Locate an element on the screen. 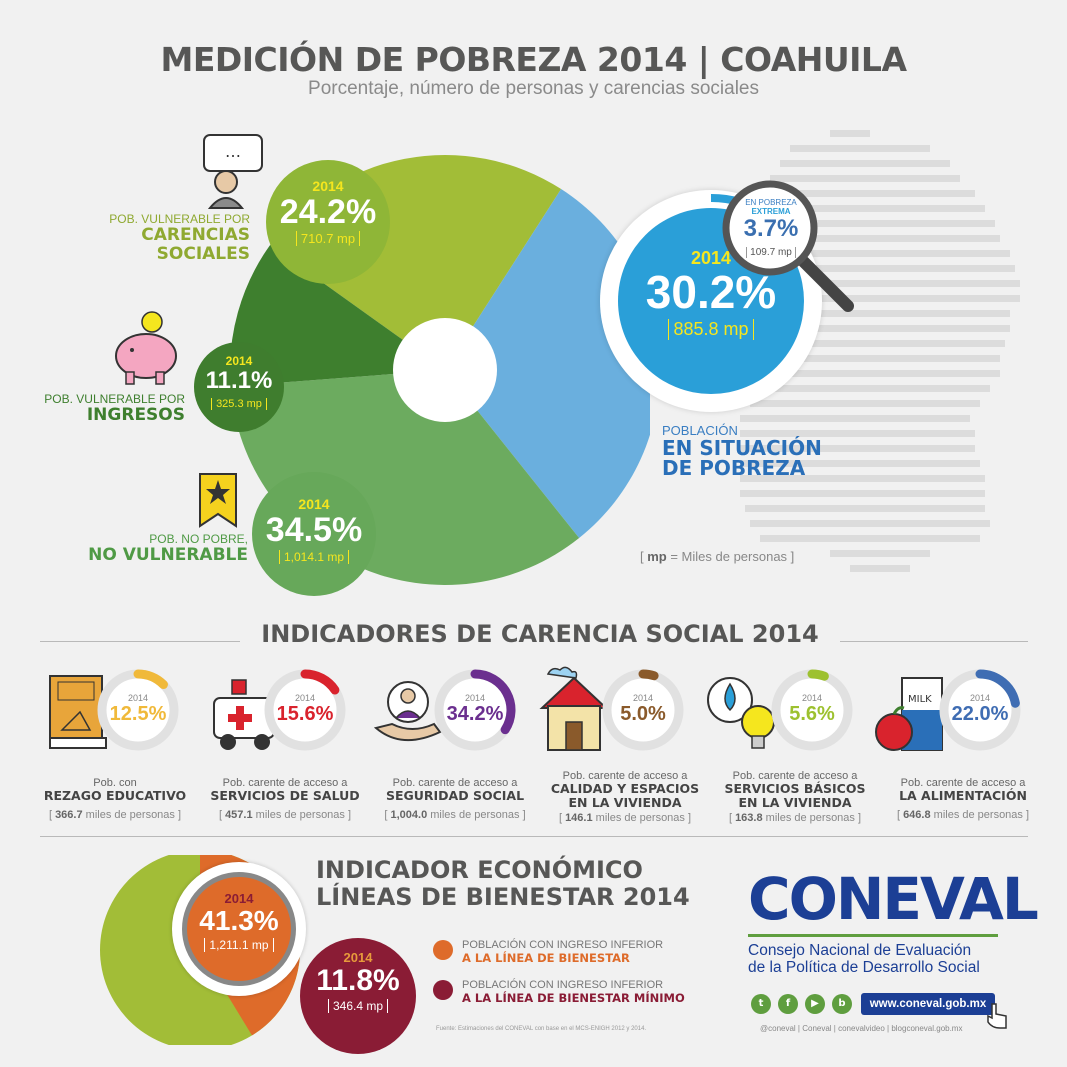  divider-left is located at coordinates (140, 641).